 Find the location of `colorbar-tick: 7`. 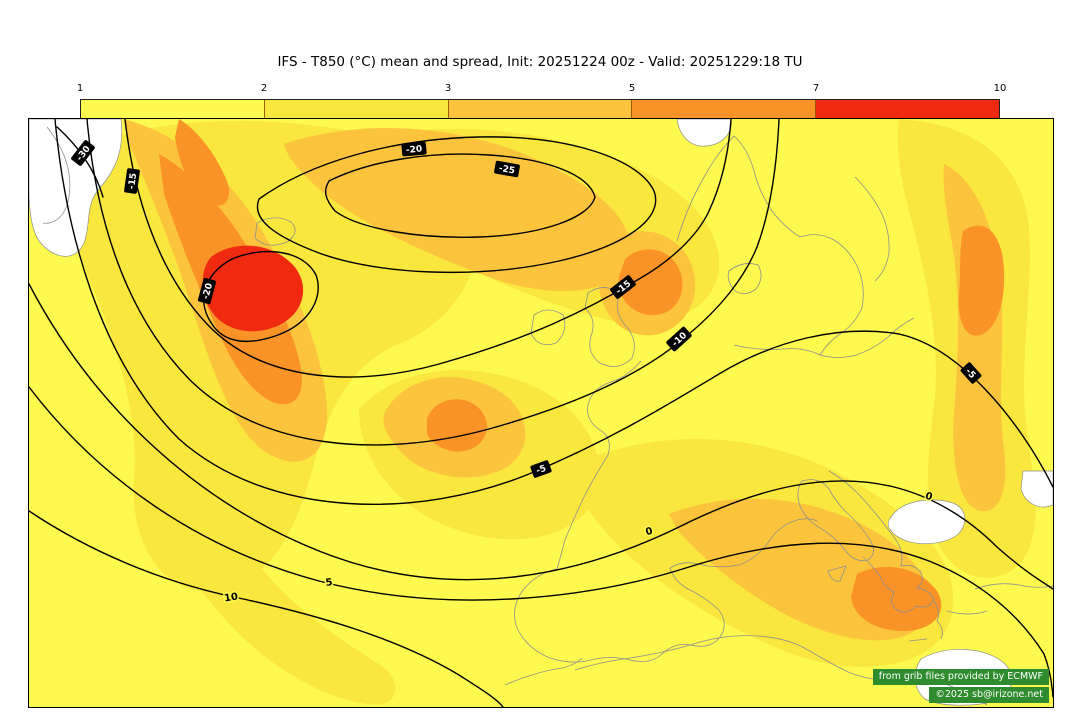

colorbar-tick: 7 is located at coordinates (816, 88).